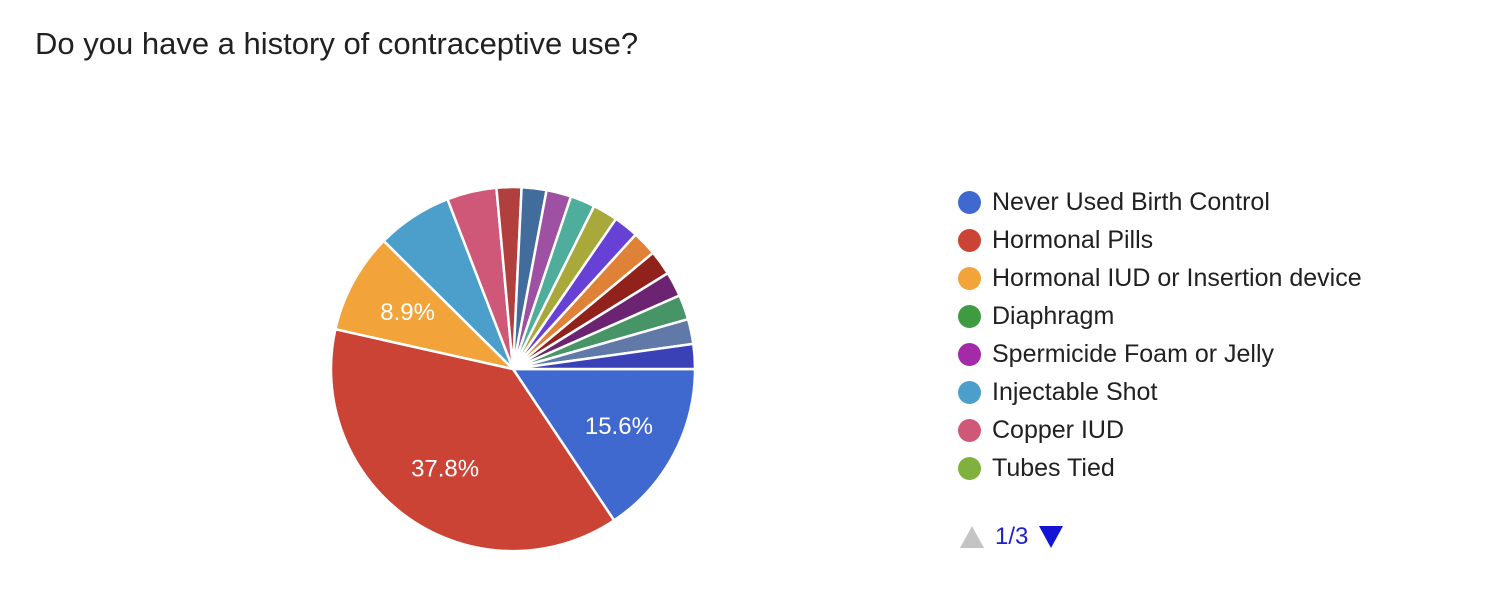  What do you see at coordinates (1133, 353) in the screenshot?
I see `legend-item-label: Spermicide Foam or Jelly` at bounding box center [1133, 353].